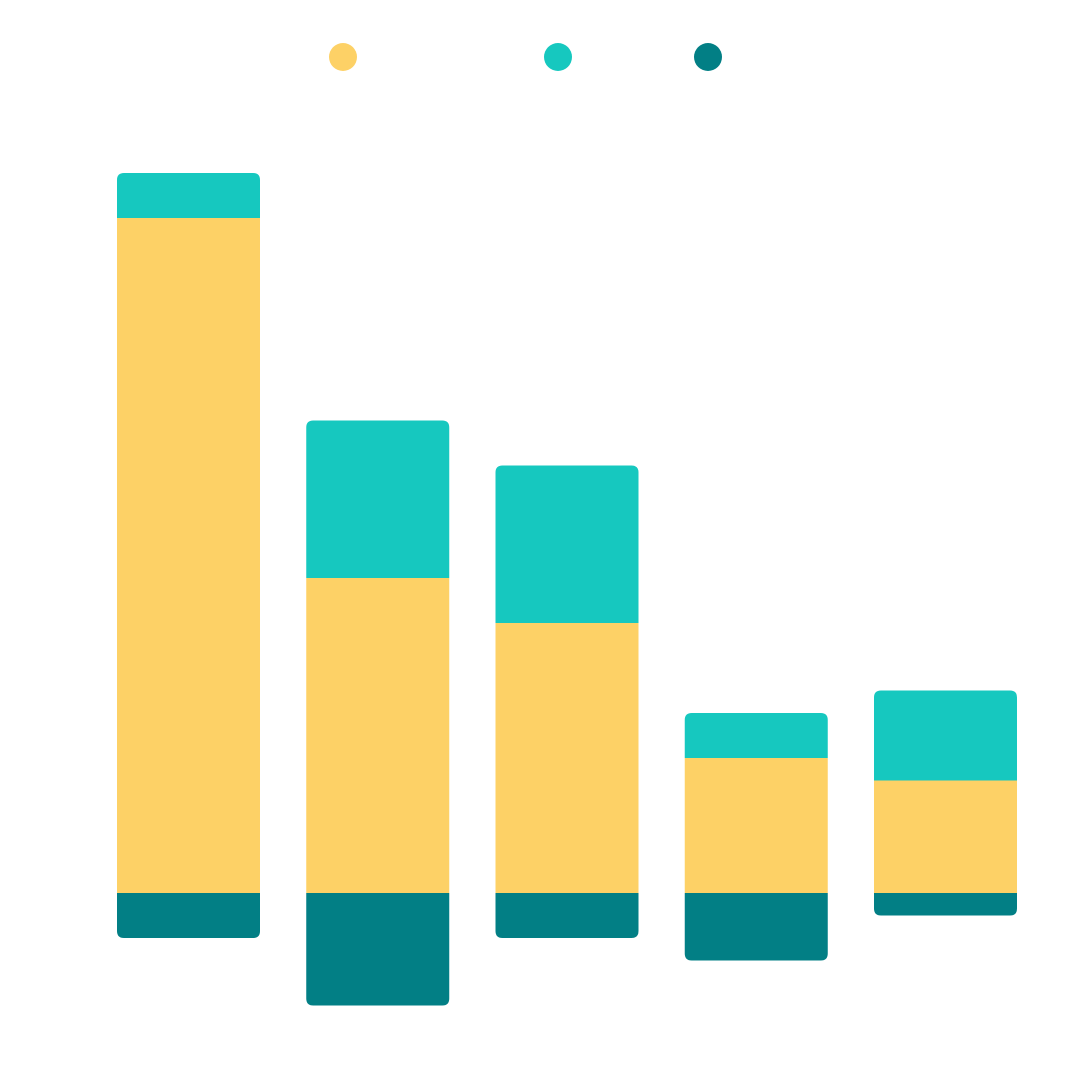 This screenshot has width=1080, height=1080. Describe the element at coordinates (525, 57) in the screenshot. I see `legend` at that location.